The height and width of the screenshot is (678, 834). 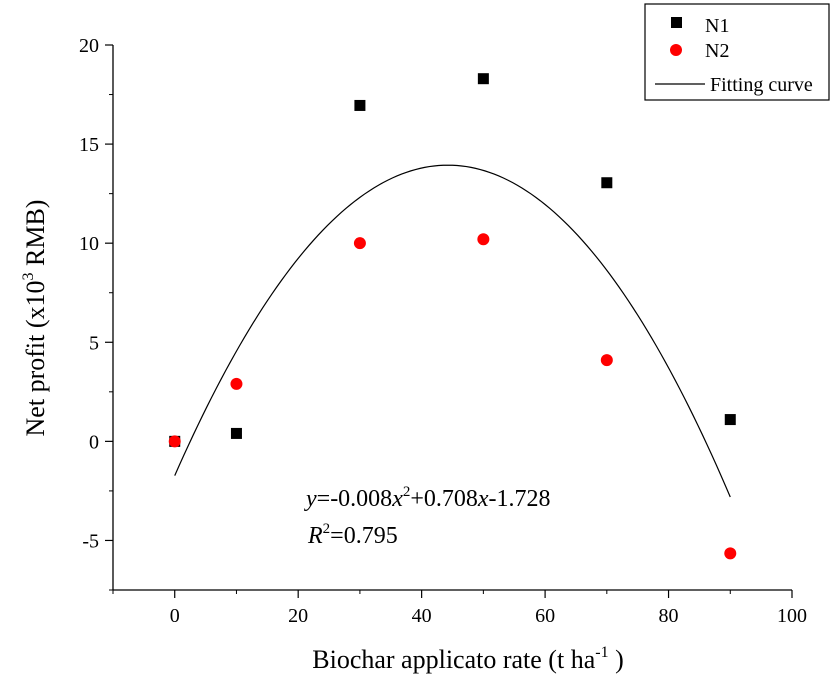 What do you see at coordinates (35, 359) in the screenshot?
I see `y-axis-title-text: Net profit (x10` at bounding box center [35, 359].